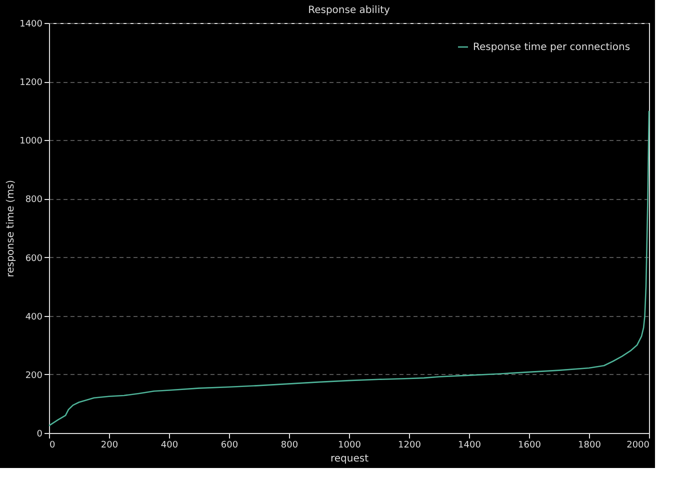 The height and width of the screenshot is (492, 685). What do you see at coordinates (34, 375) in the screenshot?
I see `y-tick-label: 200` at bounding box center [34, 375].